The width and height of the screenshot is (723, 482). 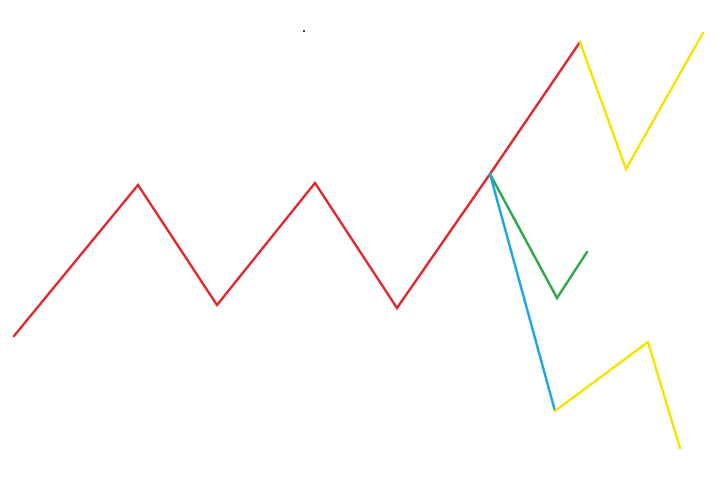 I want to click on green-branch, so click(x=538, y=236).